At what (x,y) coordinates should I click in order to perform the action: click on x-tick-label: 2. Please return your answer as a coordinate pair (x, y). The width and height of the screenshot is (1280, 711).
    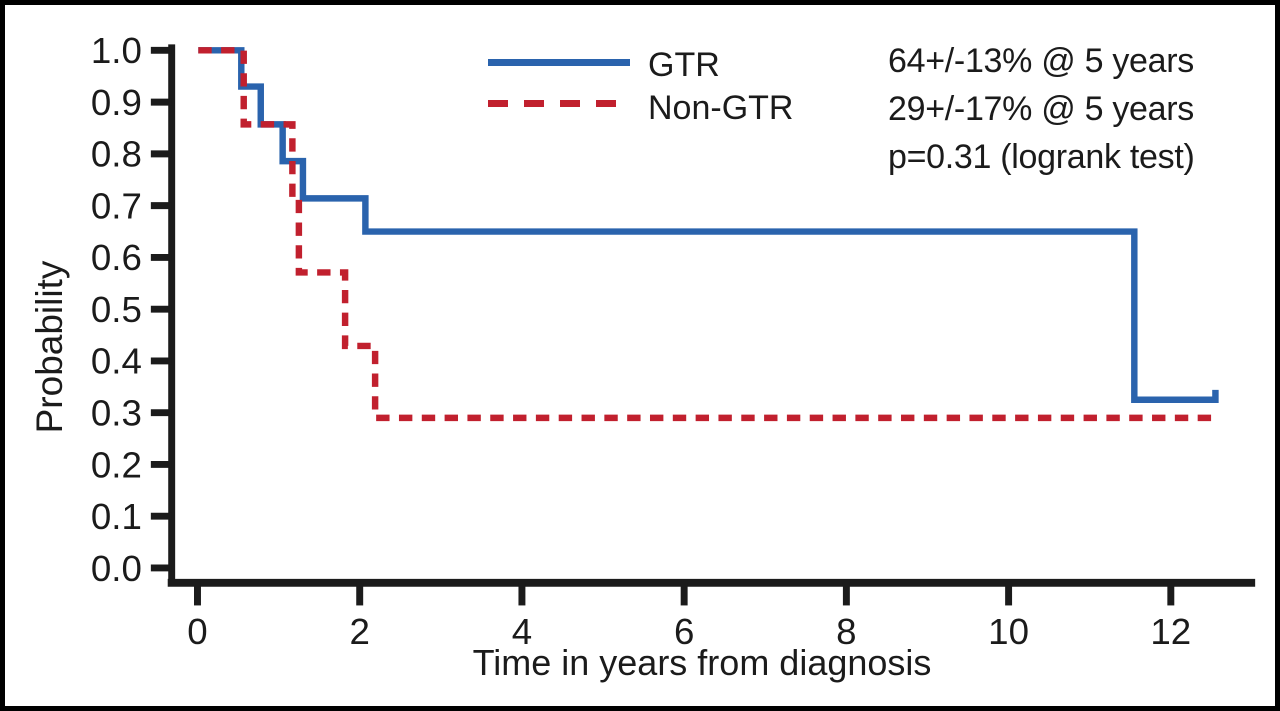
    Looking at the image, I should click on (360, 631).